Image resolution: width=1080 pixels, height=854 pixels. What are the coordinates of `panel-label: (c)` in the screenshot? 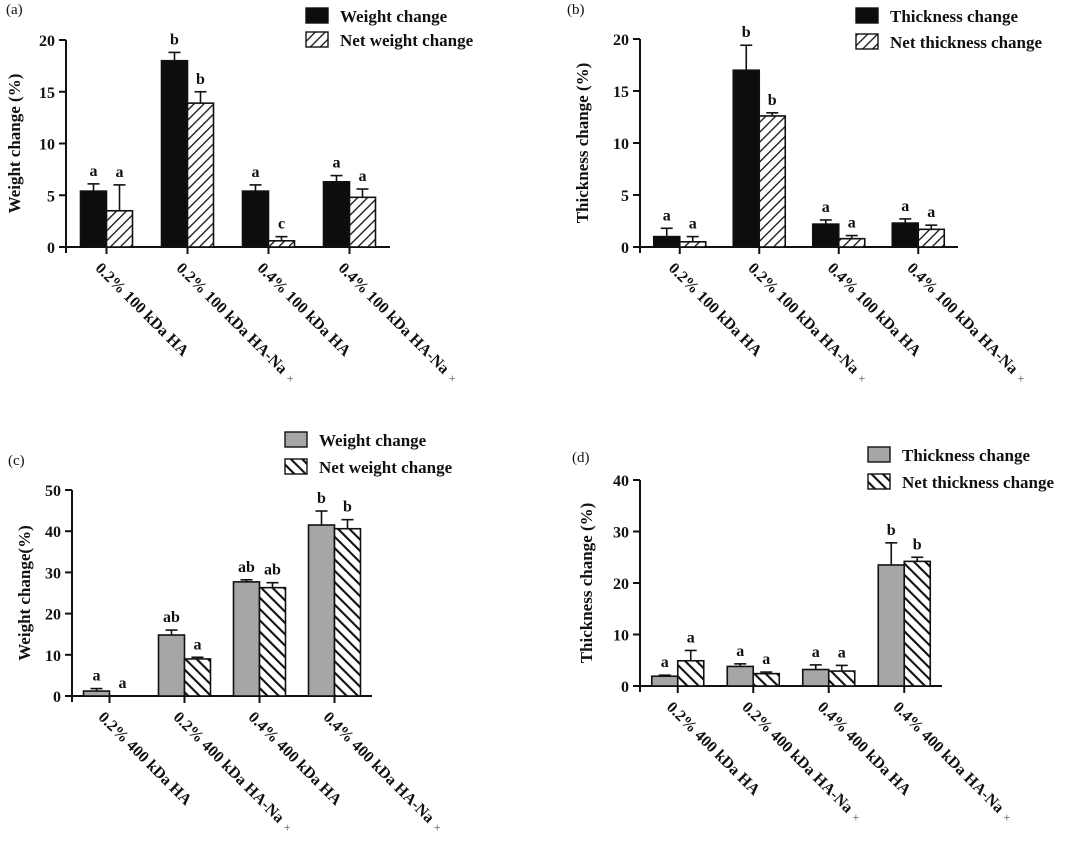 It's located at (16, 461).